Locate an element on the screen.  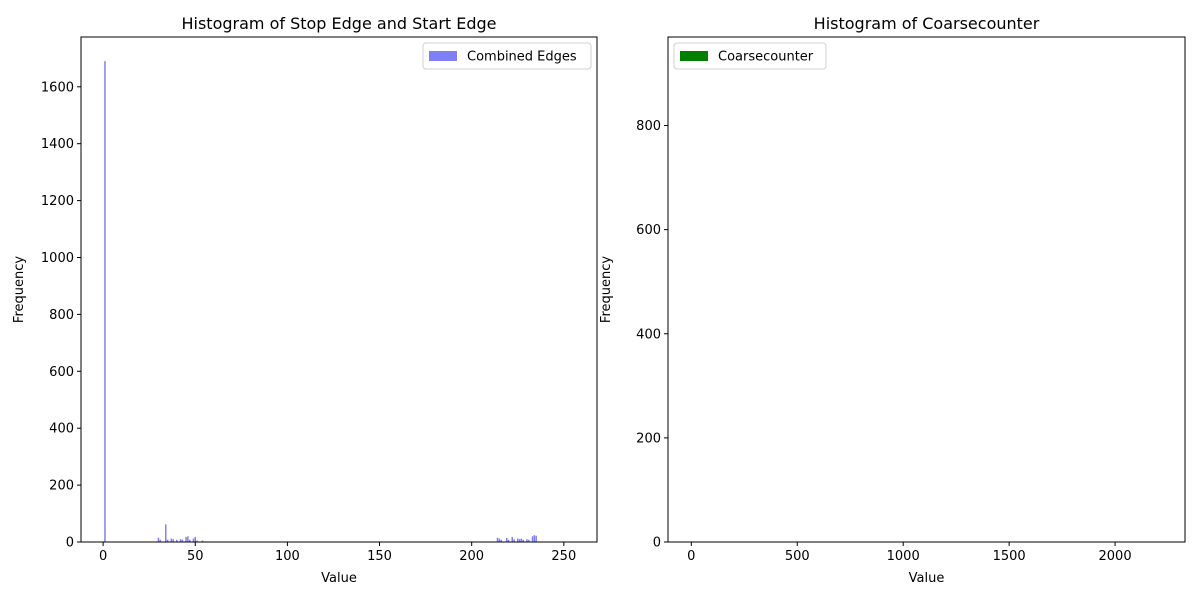
legend-label: Combined Edges is located at coordinates (522, 57).